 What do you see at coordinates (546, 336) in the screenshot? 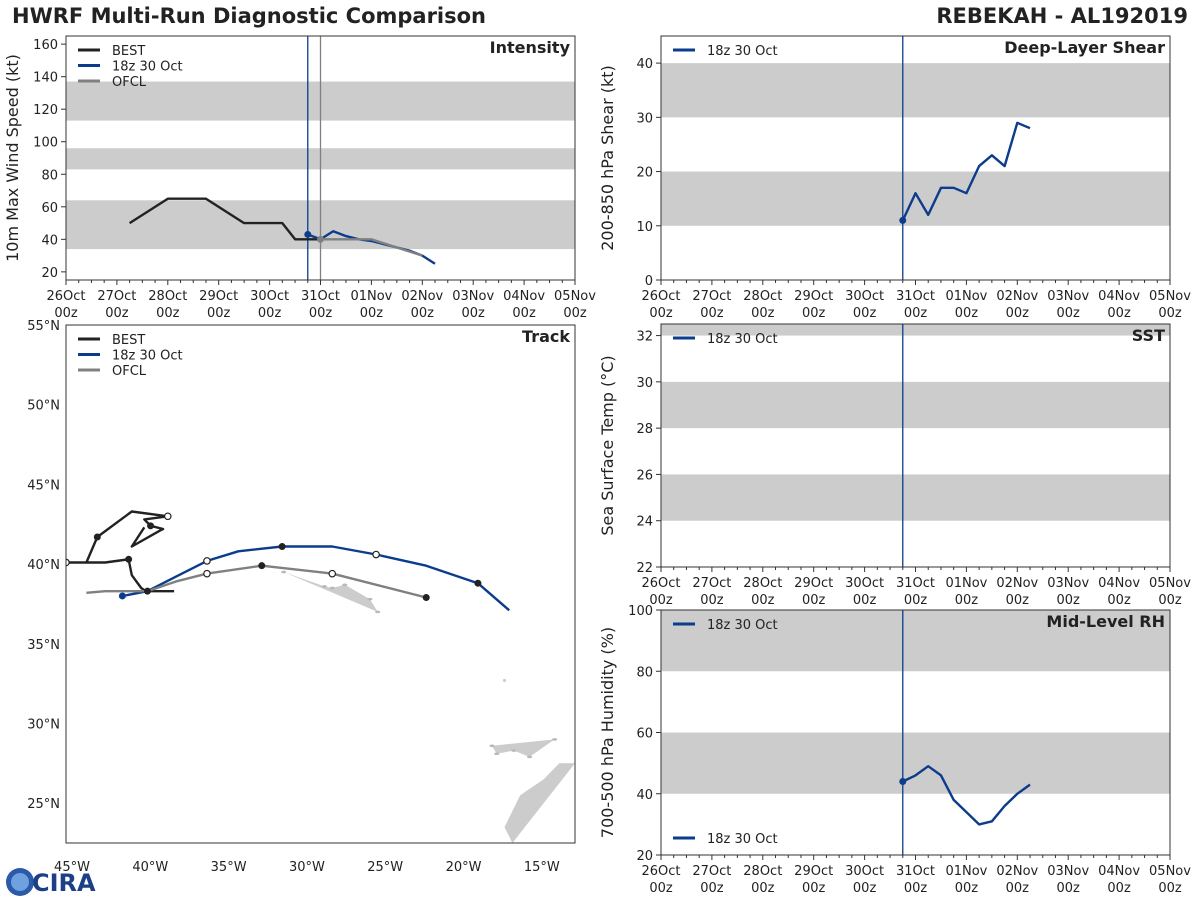
I see `track-title: Track` at bounding box center [546, 336].